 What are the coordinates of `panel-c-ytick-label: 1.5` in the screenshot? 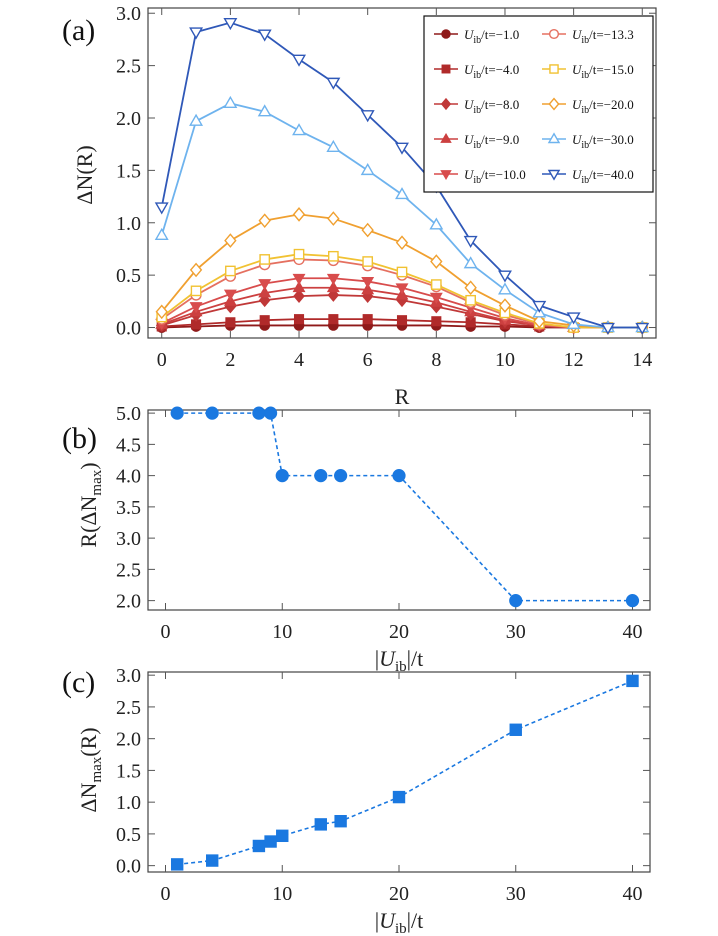 It's located at (128, 771).